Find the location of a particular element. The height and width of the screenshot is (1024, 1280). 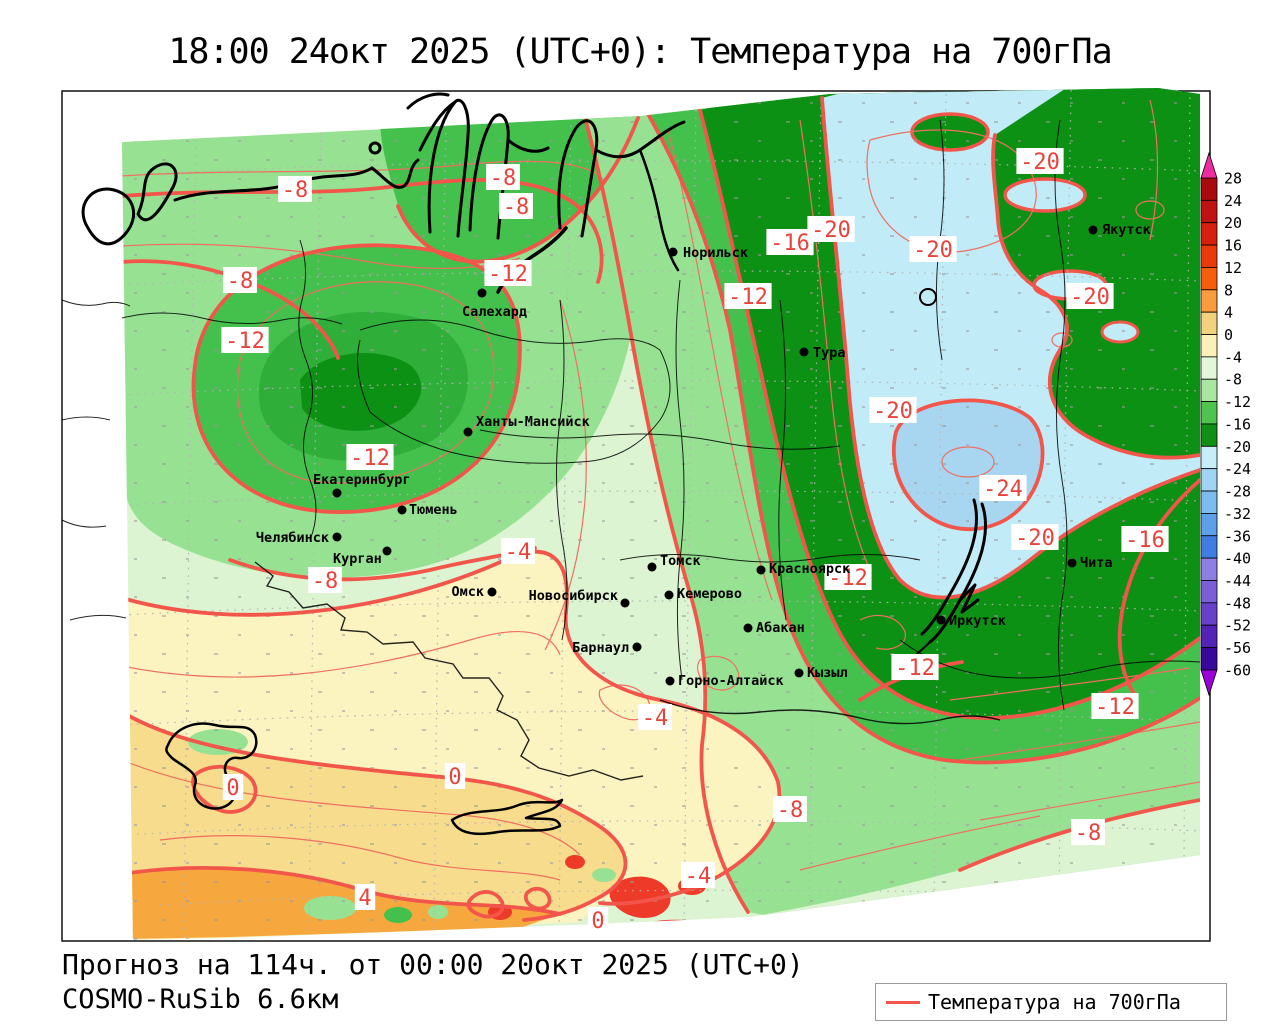

contour-label: -16 is located at coordinates (1145, 540).